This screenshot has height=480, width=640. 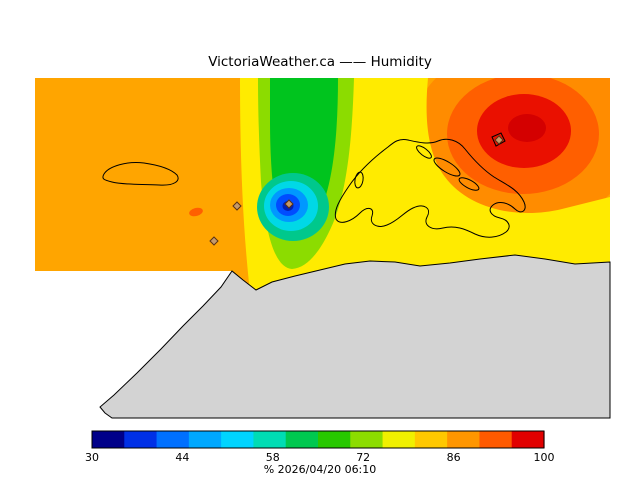 I want to click on colorbar-tick-label: 86, so click(x=454, y=457).